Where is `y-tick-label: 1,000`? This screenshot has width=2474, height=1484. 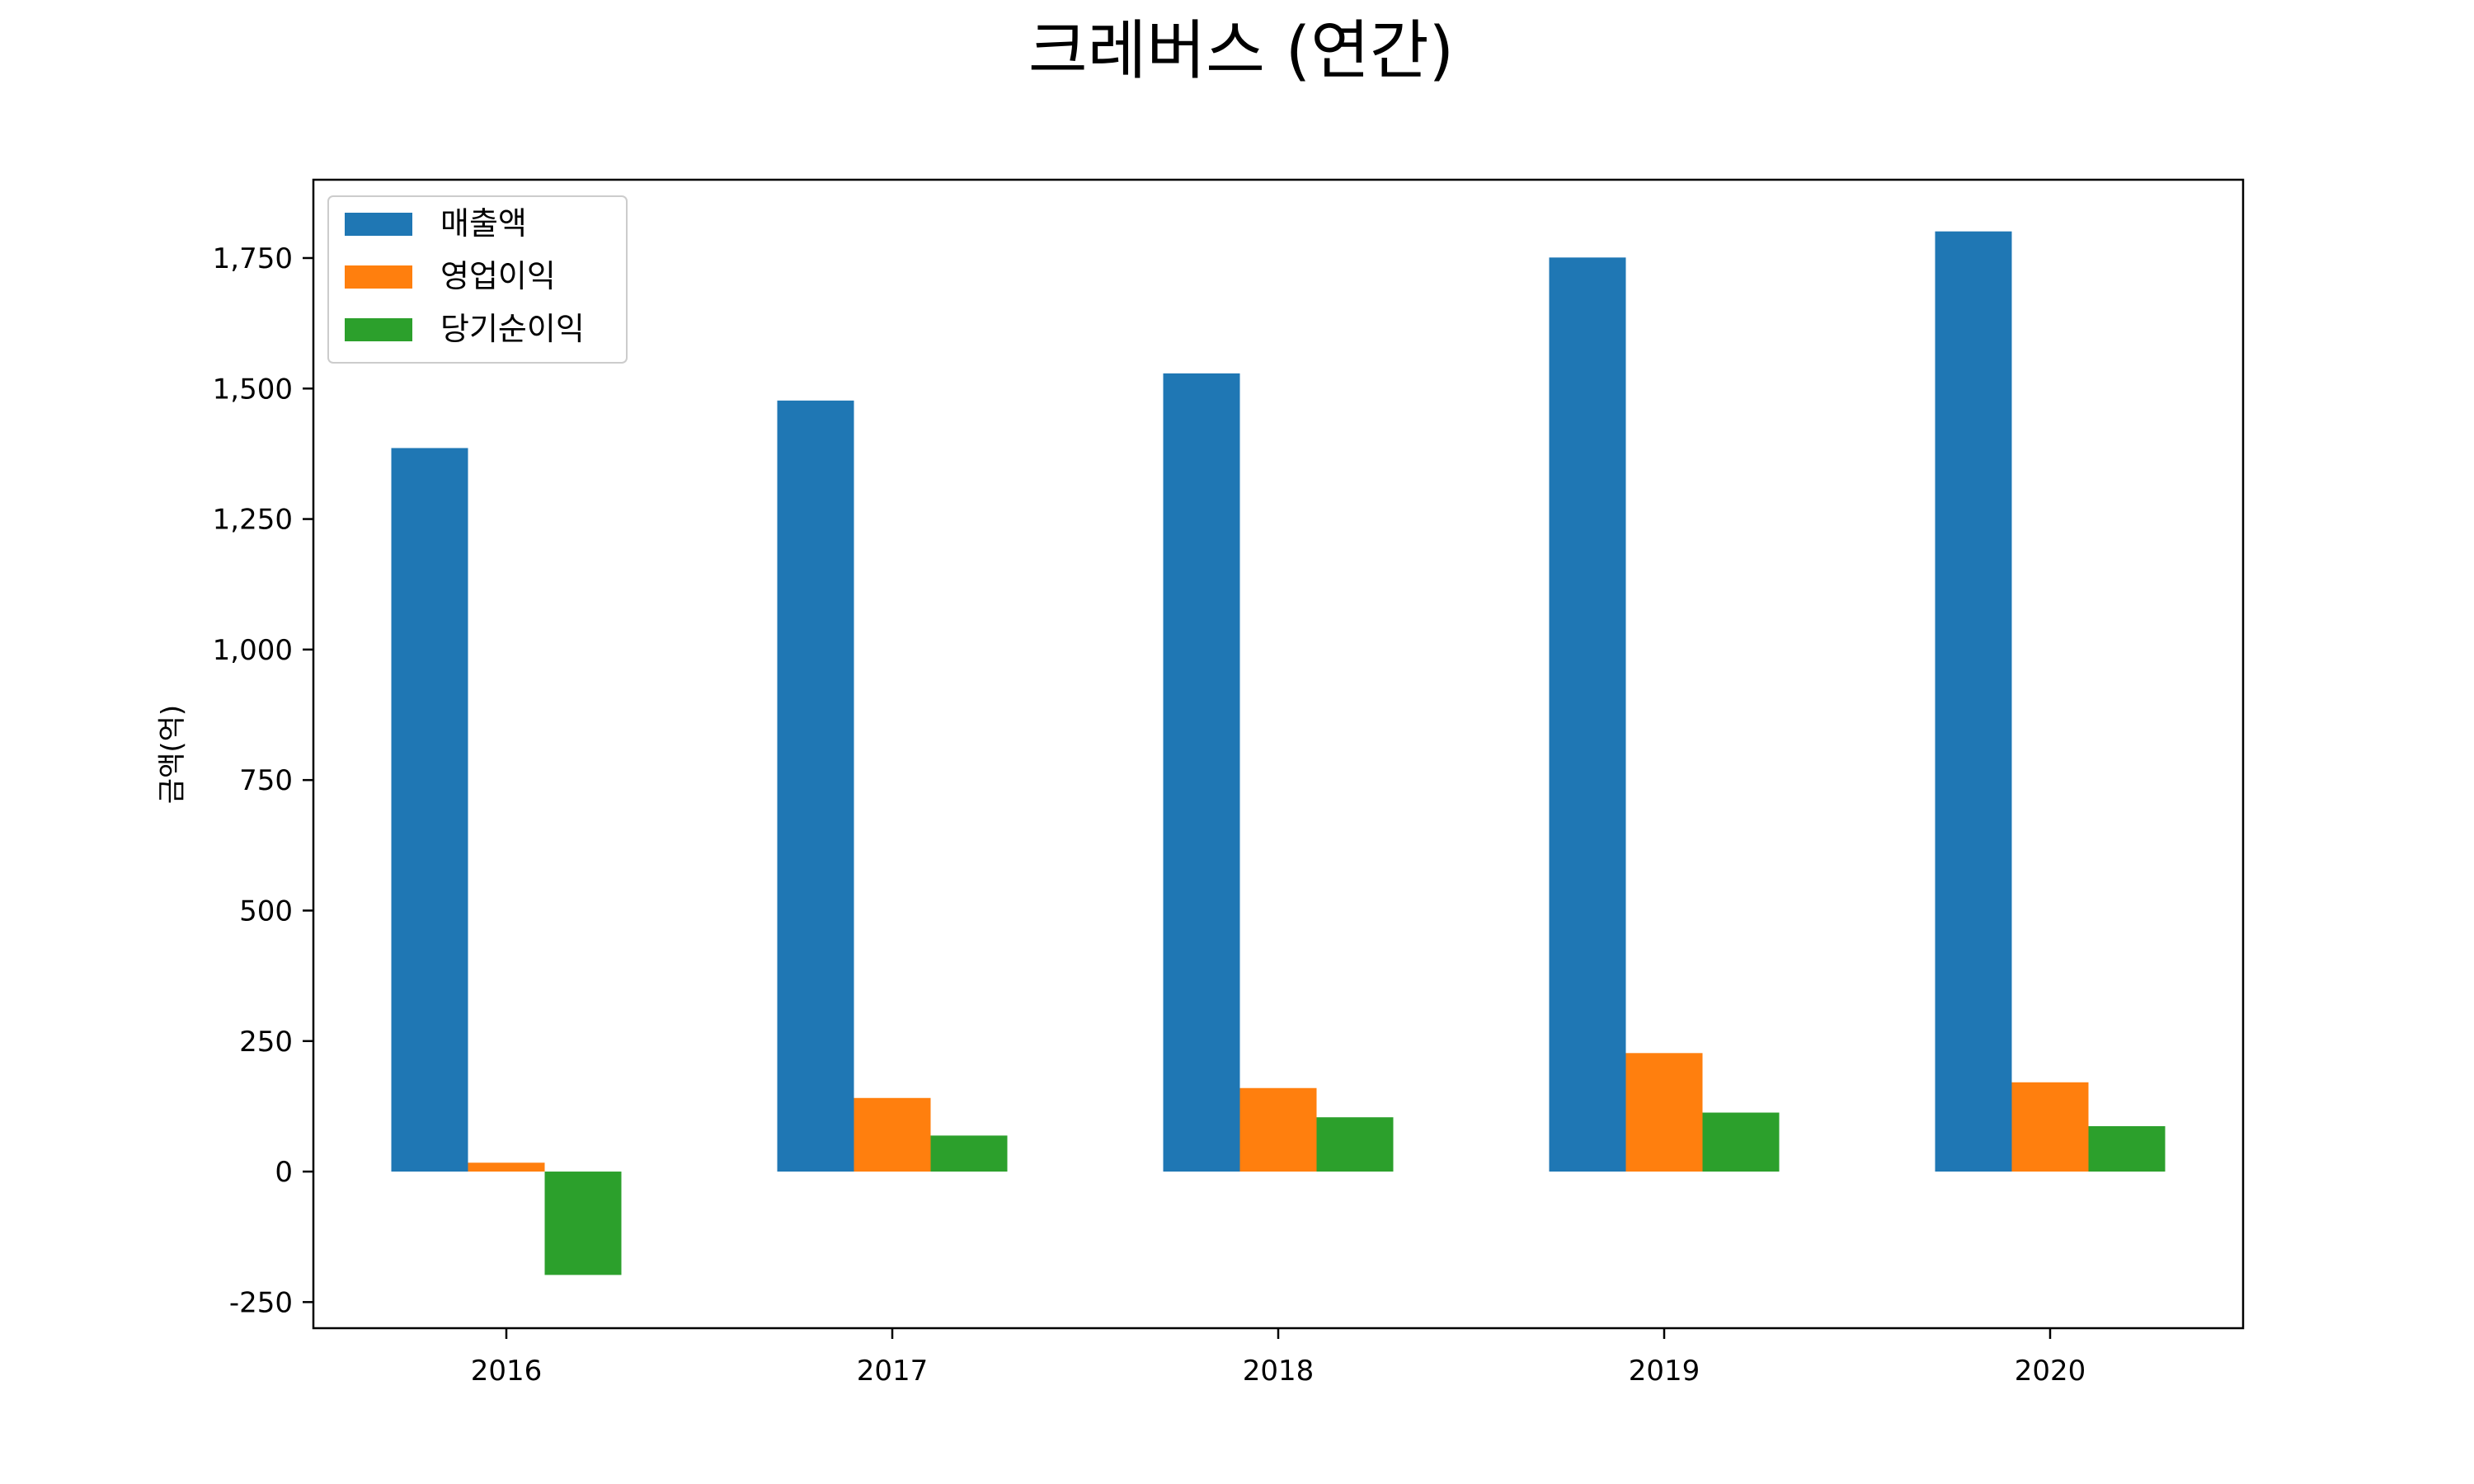 y-tick-label: 1,000 is located at coordinates (253, 650).